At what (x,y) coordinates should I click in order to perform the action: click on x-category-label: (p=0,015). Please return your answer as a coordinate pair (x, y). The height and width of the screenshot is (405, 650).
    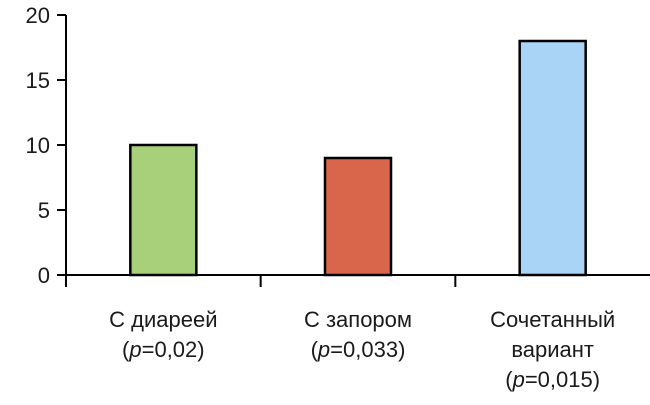
    Looking at the image, I should click on (552, 379).